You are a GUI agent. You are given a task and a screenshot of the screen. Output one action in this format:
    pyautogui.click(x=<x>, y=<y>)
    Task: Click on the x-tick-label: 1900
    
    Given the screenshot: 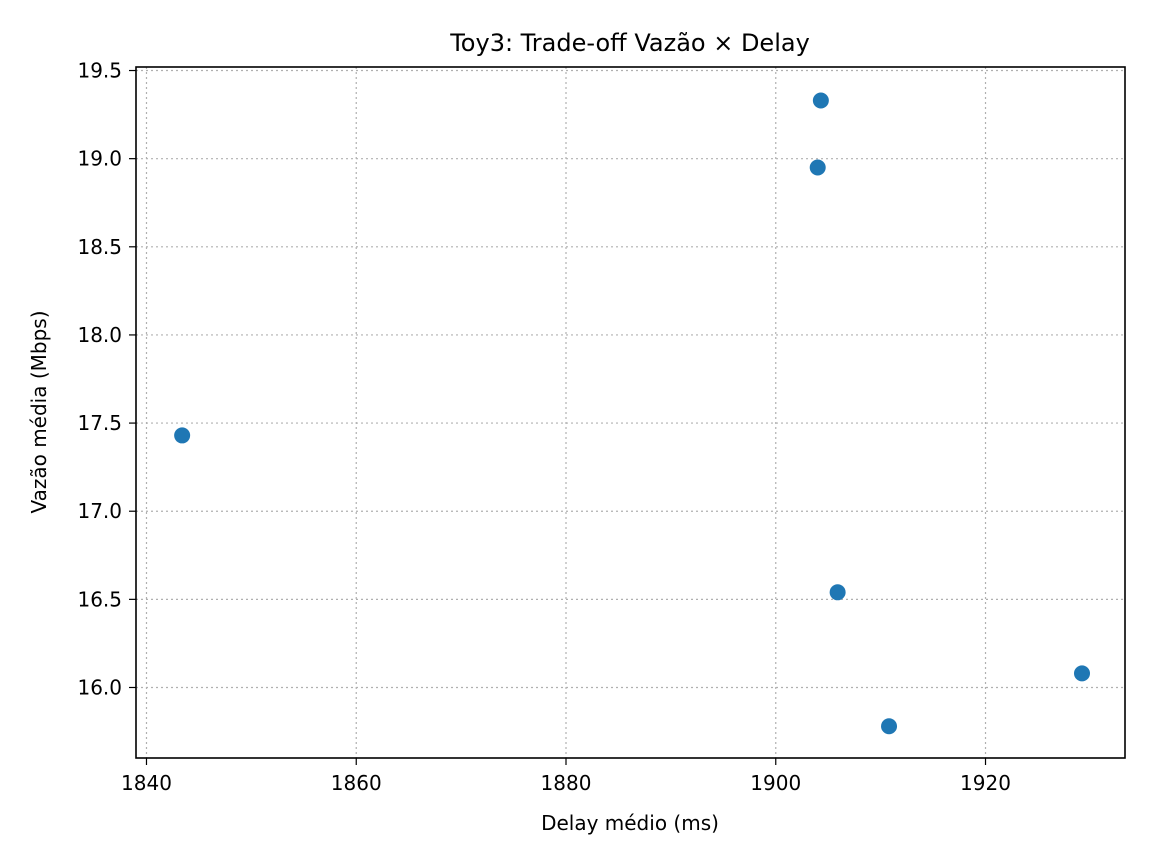 What is the action you would take?
    pyautogui.click(x=775, y=783)
    